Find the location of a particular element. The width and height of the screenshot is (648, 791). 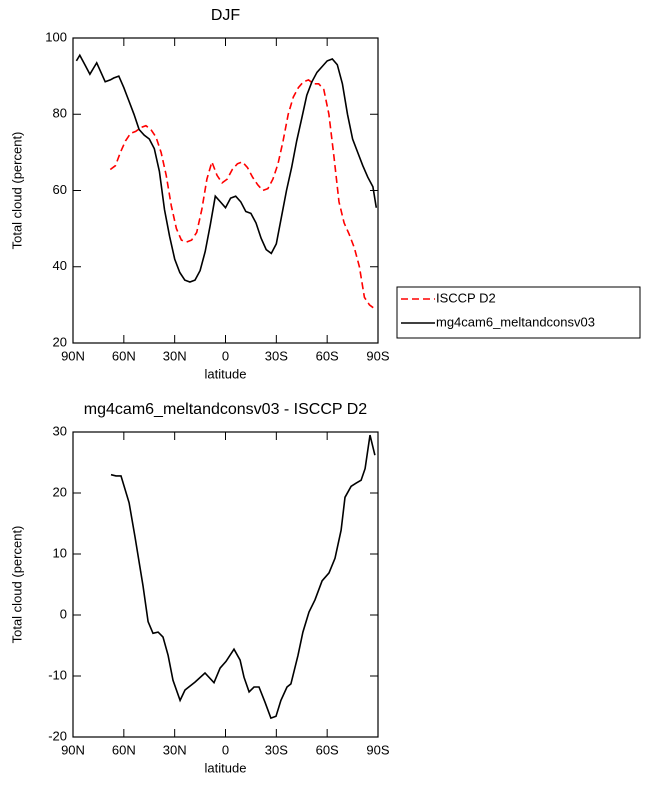

y-tick-label: 80 is located at coordinates (60, 113).